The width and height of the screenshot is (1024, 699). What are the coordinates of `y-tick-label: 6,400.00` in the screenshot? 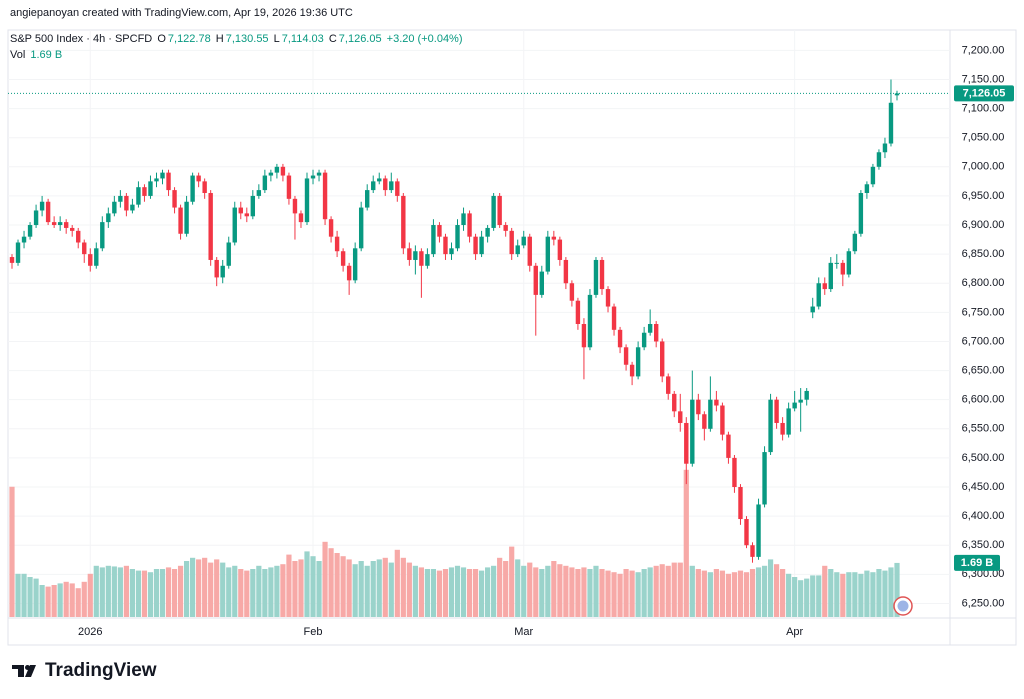 It's located at (983, 516).